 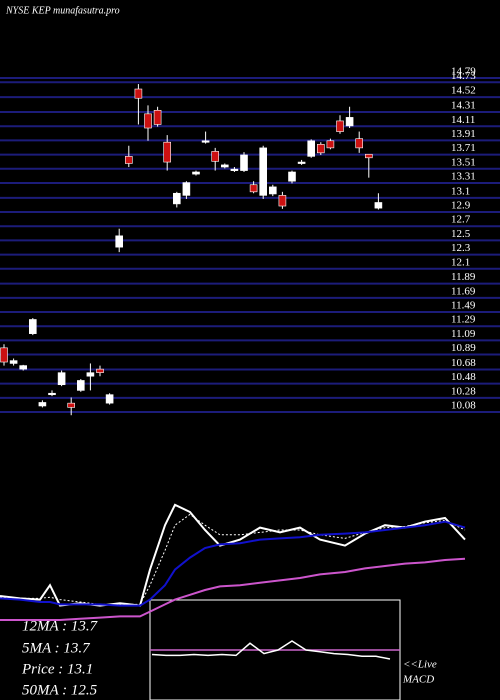 I want to click on chart-title: NYSE KEP munafasutra.pro, so click(x=62, y=10).